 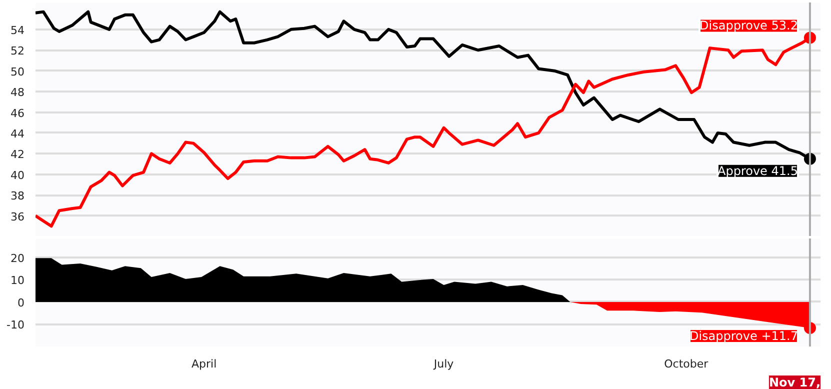 I want to click on y-tick-label: 20, so click(x=17, y=258).